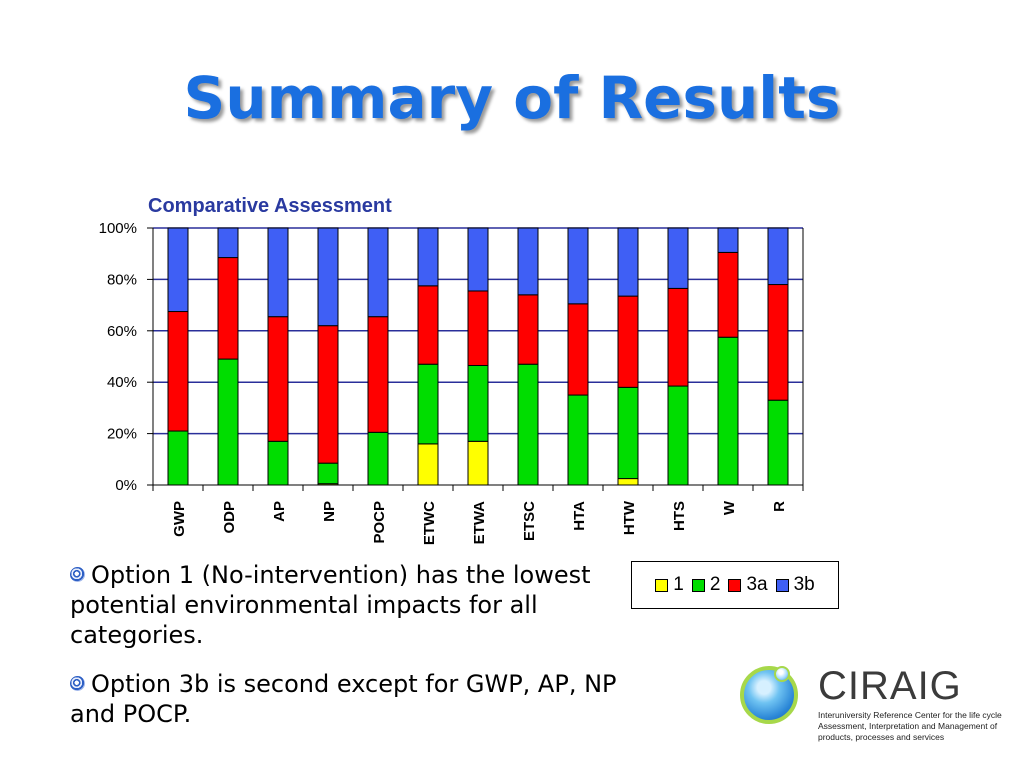 The height and width of the screenshot is (768, 1024). Describe the element at coordinates (578, 266) in the screenshot. I see `bar-segment-3b-hta` at that location.